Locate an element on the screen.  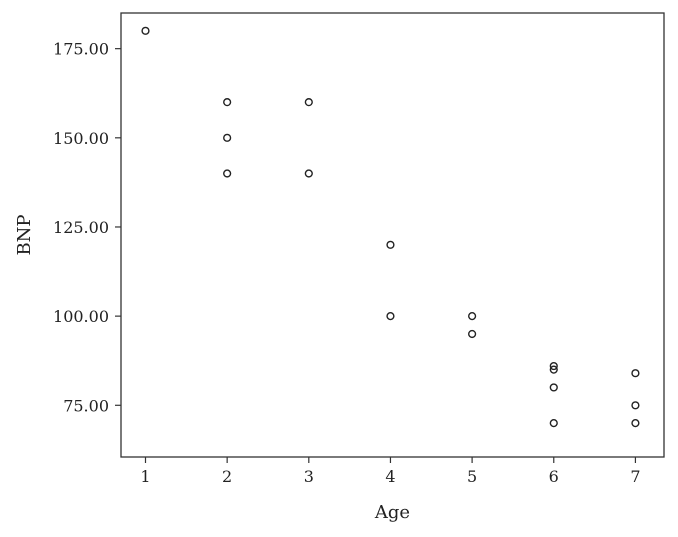
x-axis-title: Age is located at coordinates (392, 512).